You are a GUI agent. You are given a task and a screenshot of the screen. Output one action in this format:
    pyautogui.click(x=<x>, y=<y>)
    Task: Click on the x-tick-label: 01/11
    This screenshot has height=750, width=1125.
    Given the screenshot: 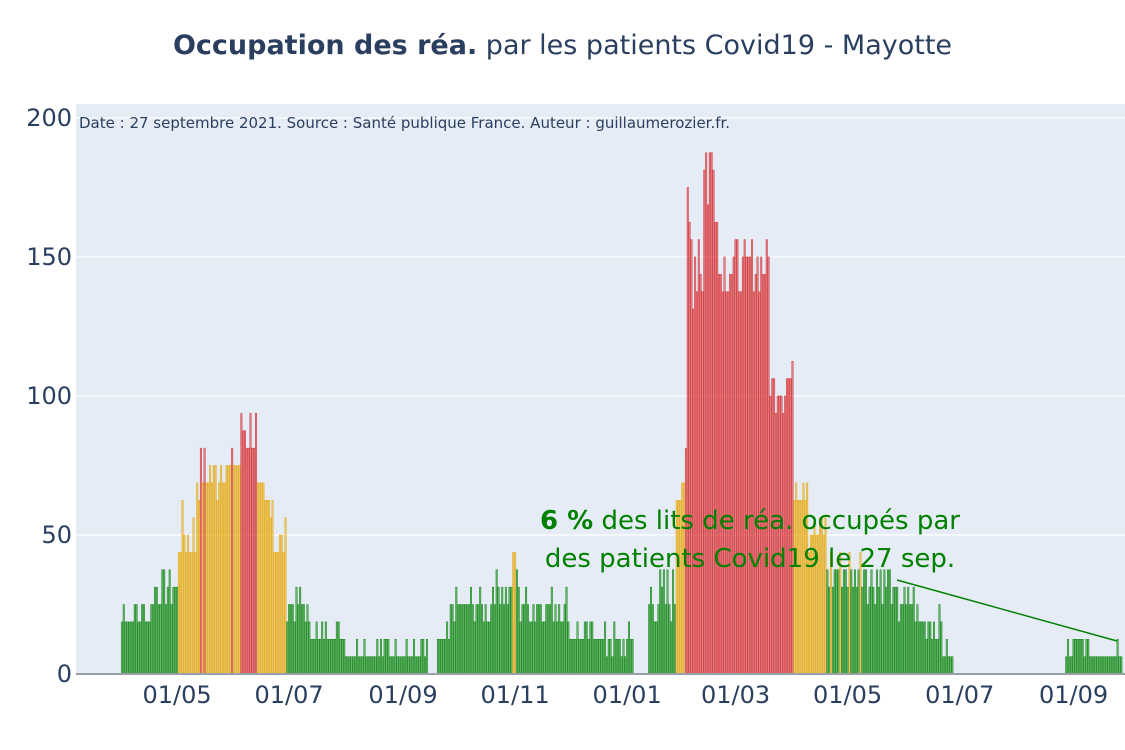 What is the action you would take?
    pyautogui.click(x=514, y=695)
    